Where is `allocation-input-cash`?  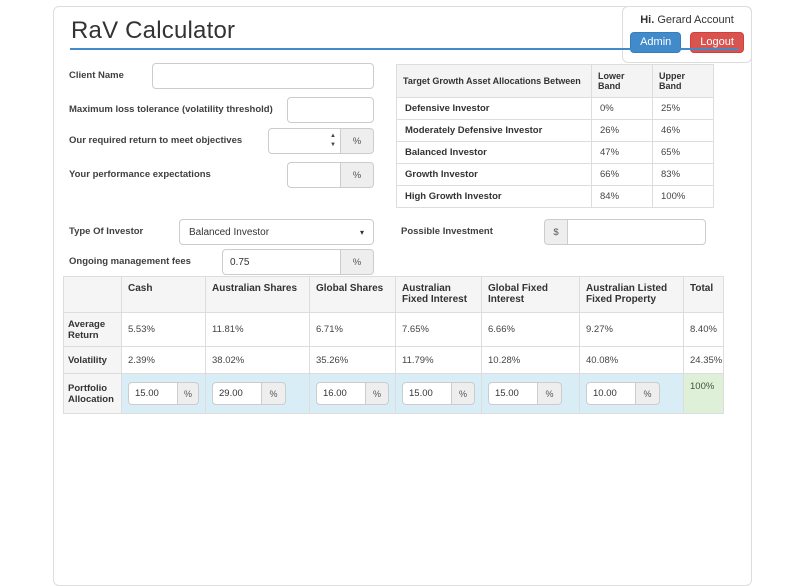
allocation-input-cash is located at coordinates (153, 393).